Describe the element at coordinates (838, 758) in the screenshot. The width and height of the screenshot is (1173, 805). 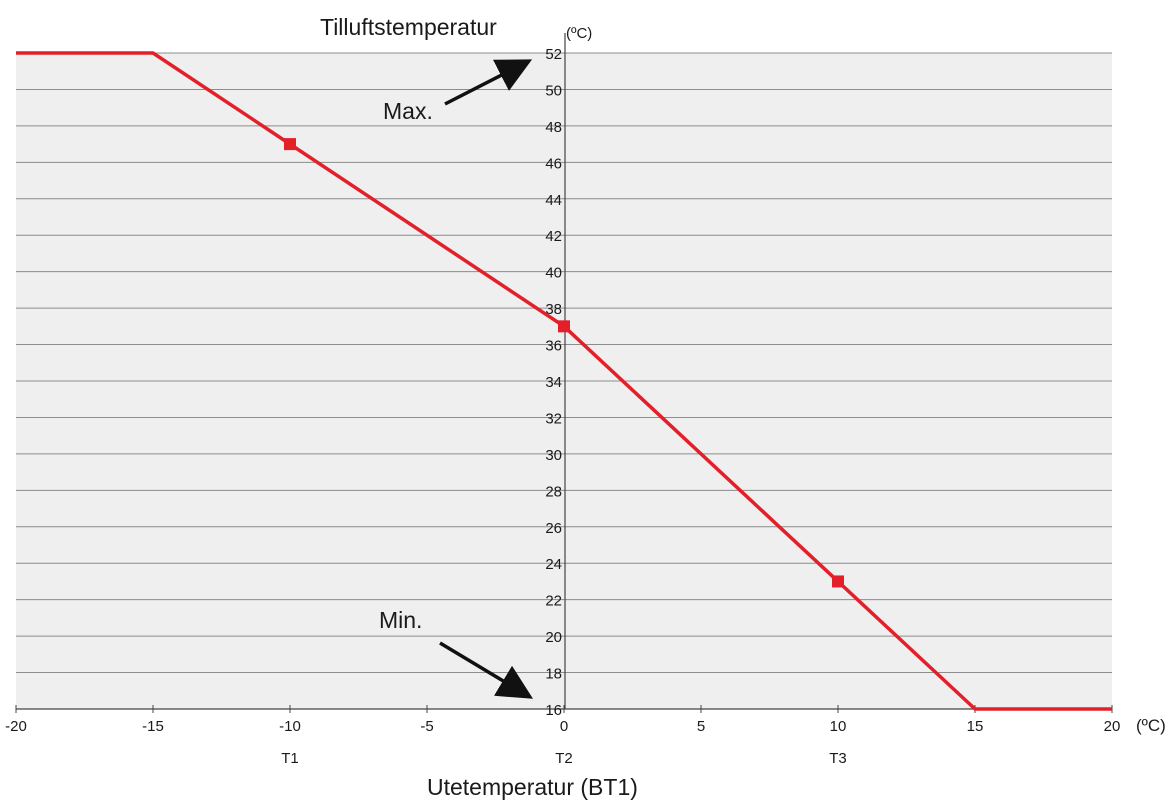
I see `marker-label: T3` at that location.